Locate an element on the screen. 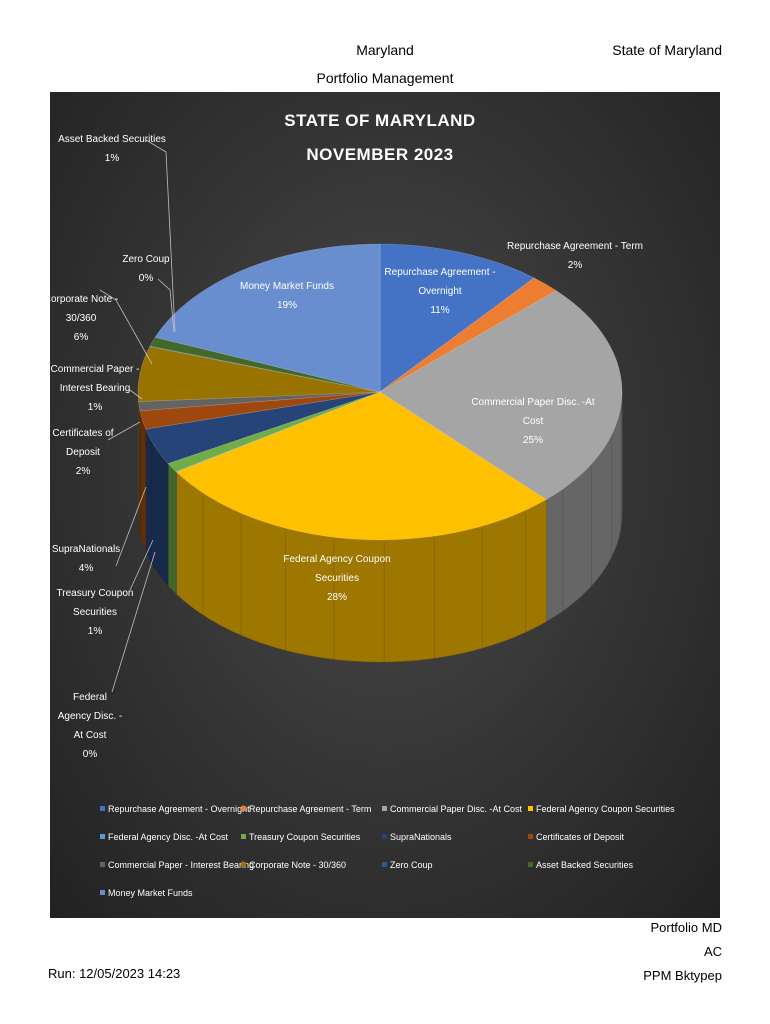  slice-label-repurchase-agreement-overnight: Repurchase Agreement -Overnight 11% is located at coordinates (439, 291).